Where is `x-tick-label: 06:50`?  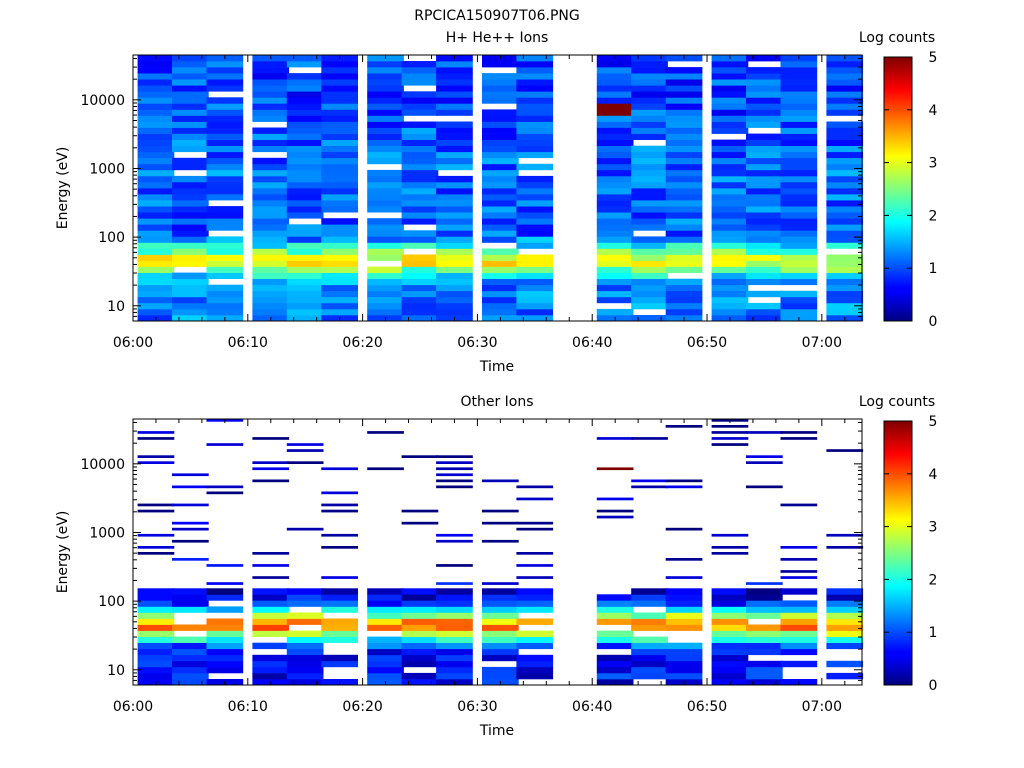
x-tick-label: 06:50 is located at coordinates (707, 707).